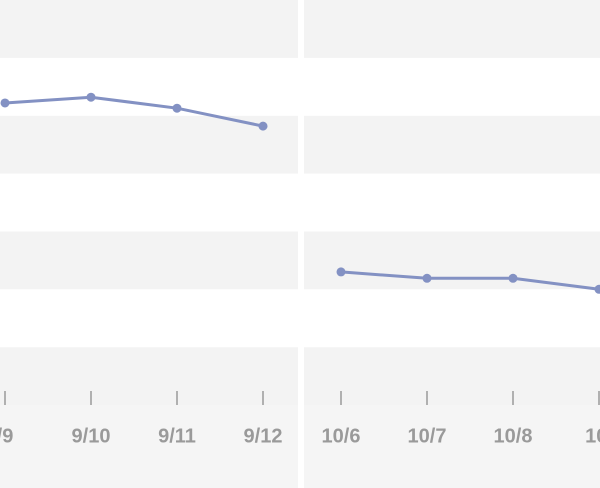 This screenshot has height=488, width=600. Describe the element at coordinates (341, 436) in the screenshot. I see `x-tick-label: 10/6` at that location.